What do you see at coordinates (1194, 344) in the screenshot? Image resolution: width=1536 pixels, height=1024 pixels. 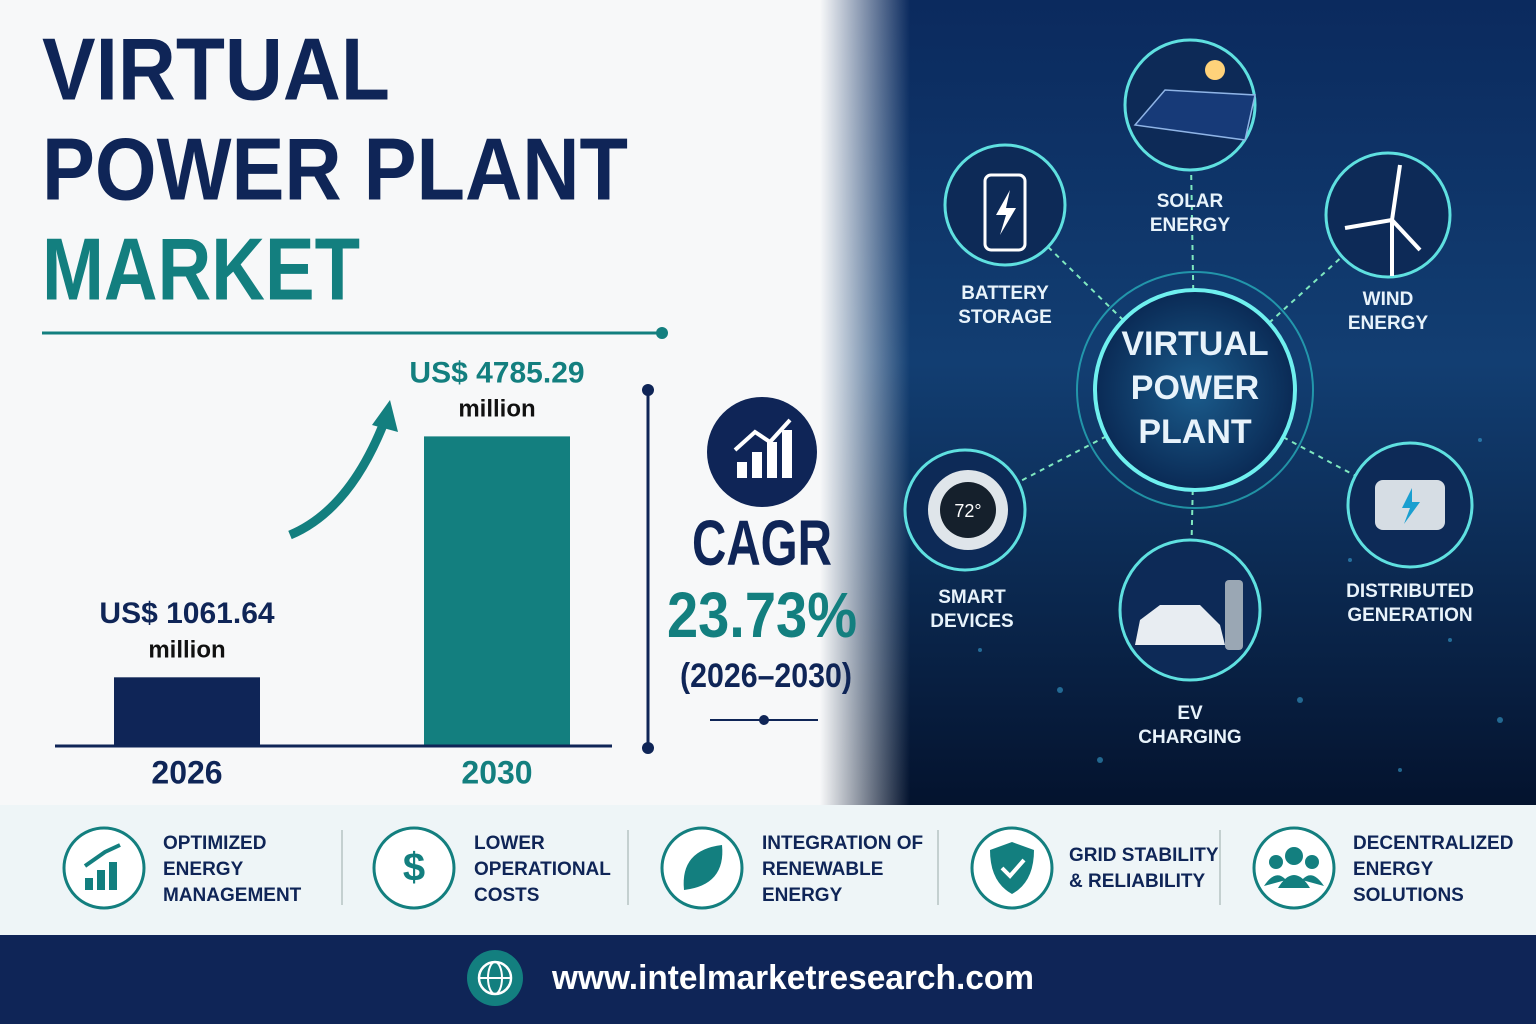 I see `center-label: VIRTUAL` at bounding box center [1194, 344].